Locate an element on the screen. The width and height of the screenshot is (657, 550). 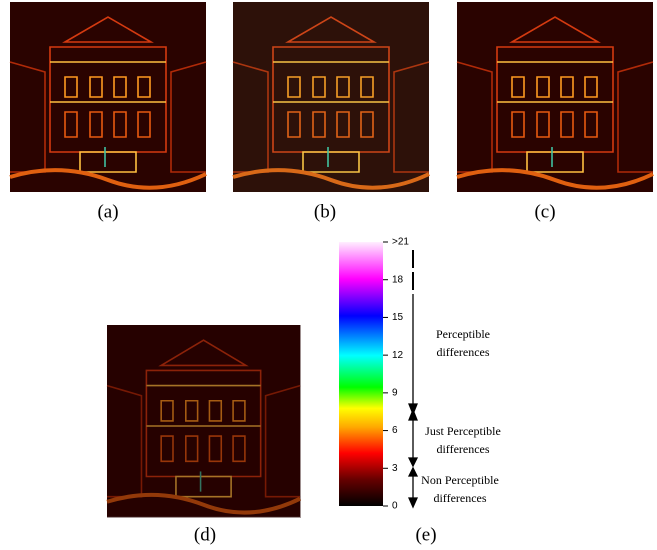
image-c is located at coordinates (555, 97).